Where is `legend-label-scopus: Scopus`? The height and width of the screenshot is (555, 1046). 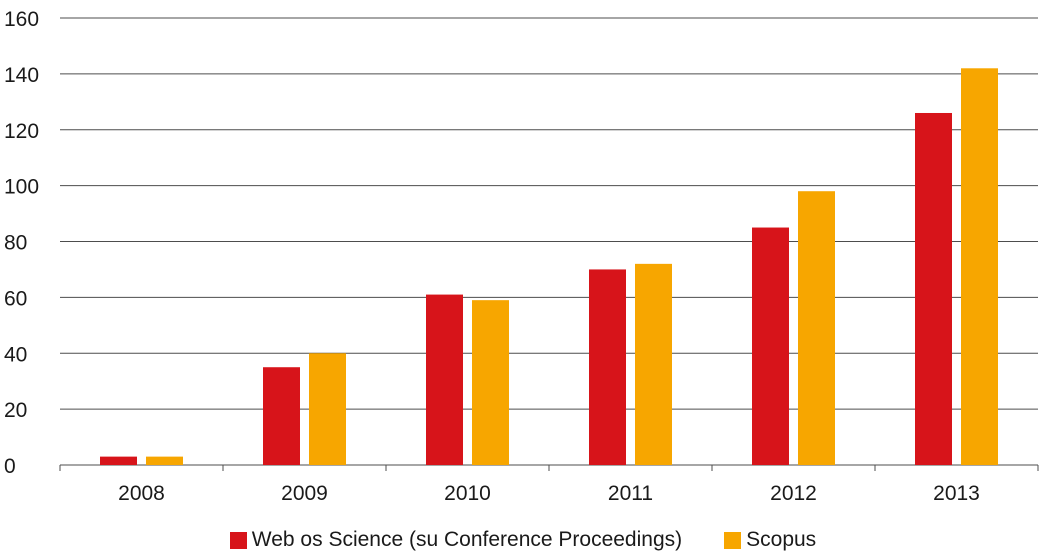 legend-label-scopus: Scopus is located at coordinates (781, 539).